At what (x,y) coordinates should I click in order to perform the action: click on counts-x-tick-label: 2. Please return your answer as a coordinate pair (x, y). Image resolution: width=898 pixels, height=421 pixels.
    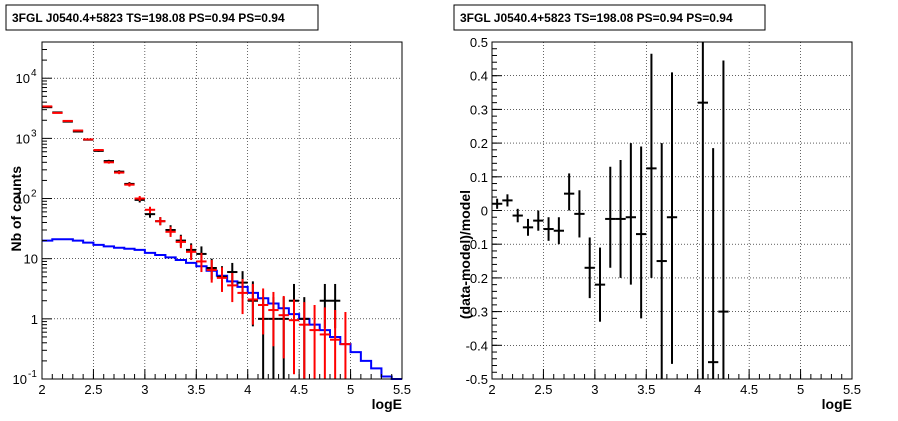
    Looking at the image, I should click on (41, 389).